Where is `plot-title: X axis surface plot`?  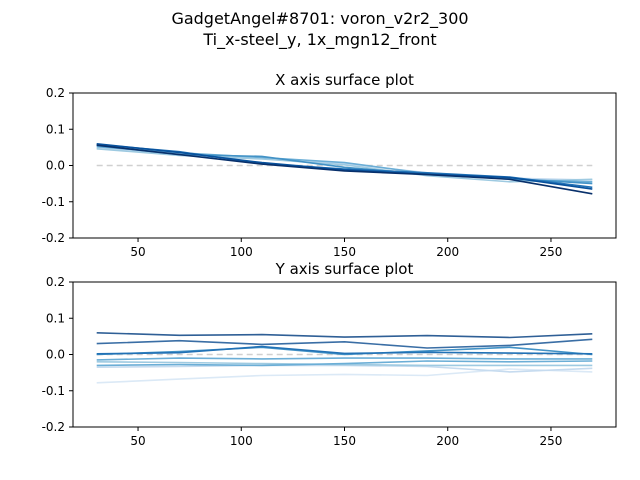
plot-title: X axis surface plot is located at coordinates (344, 80).